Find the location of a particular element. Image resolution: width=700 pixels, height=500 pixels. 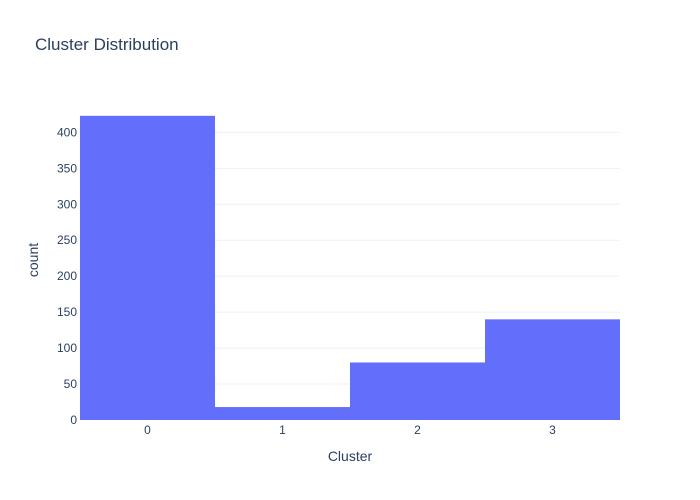

y-tick-label: 250 is located at coordinates (67, 240).